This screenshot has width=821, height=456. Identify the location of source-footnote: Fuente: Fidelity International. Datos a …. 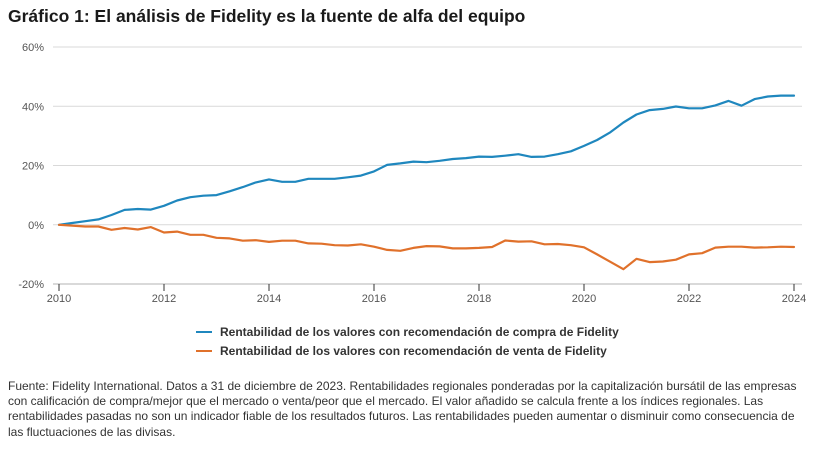
(402, 409).